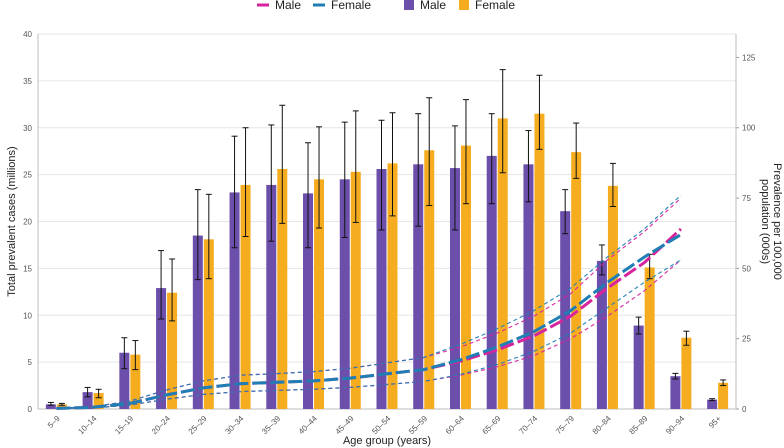 This screenshot has height=448, width=784. I want to click on y-axis-title: Total prevalent cases (millions), so click(12, 221).